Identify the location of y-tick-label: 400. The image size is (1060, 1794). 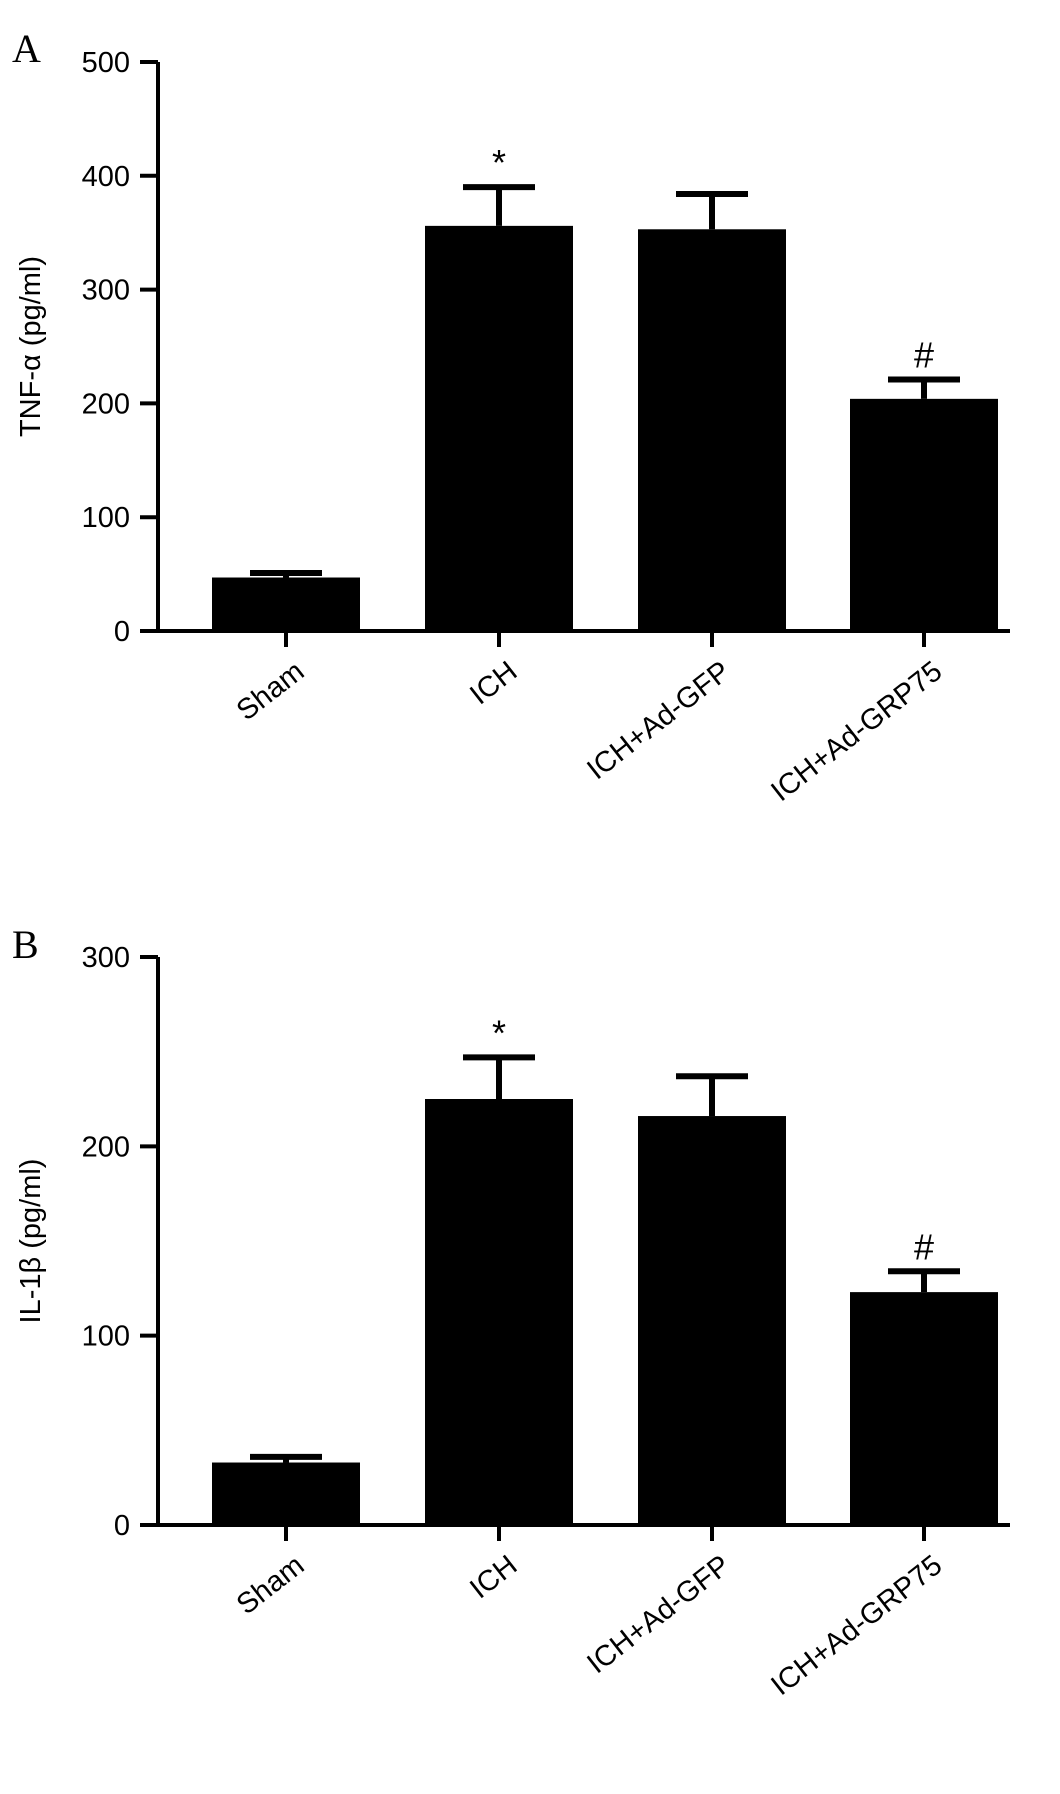
(106, 177).